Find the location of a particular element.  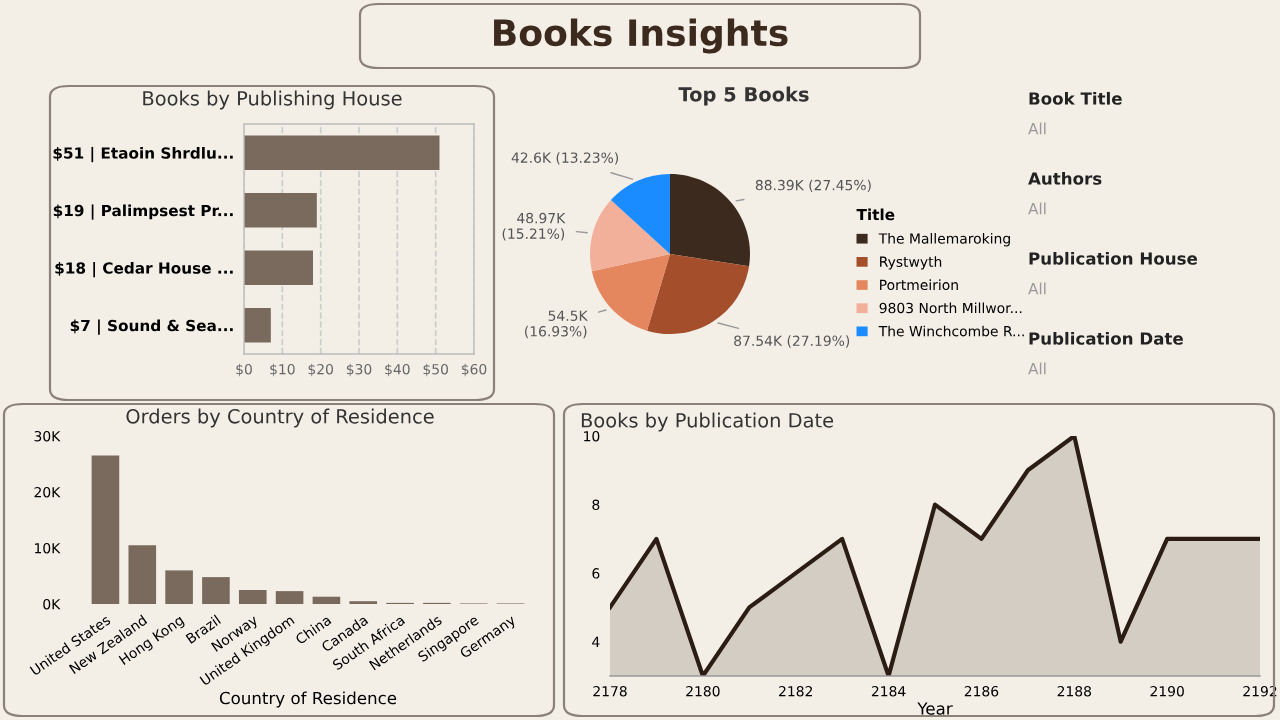

chart-title: Books by Publication Date is located at coordinates (707, 422).